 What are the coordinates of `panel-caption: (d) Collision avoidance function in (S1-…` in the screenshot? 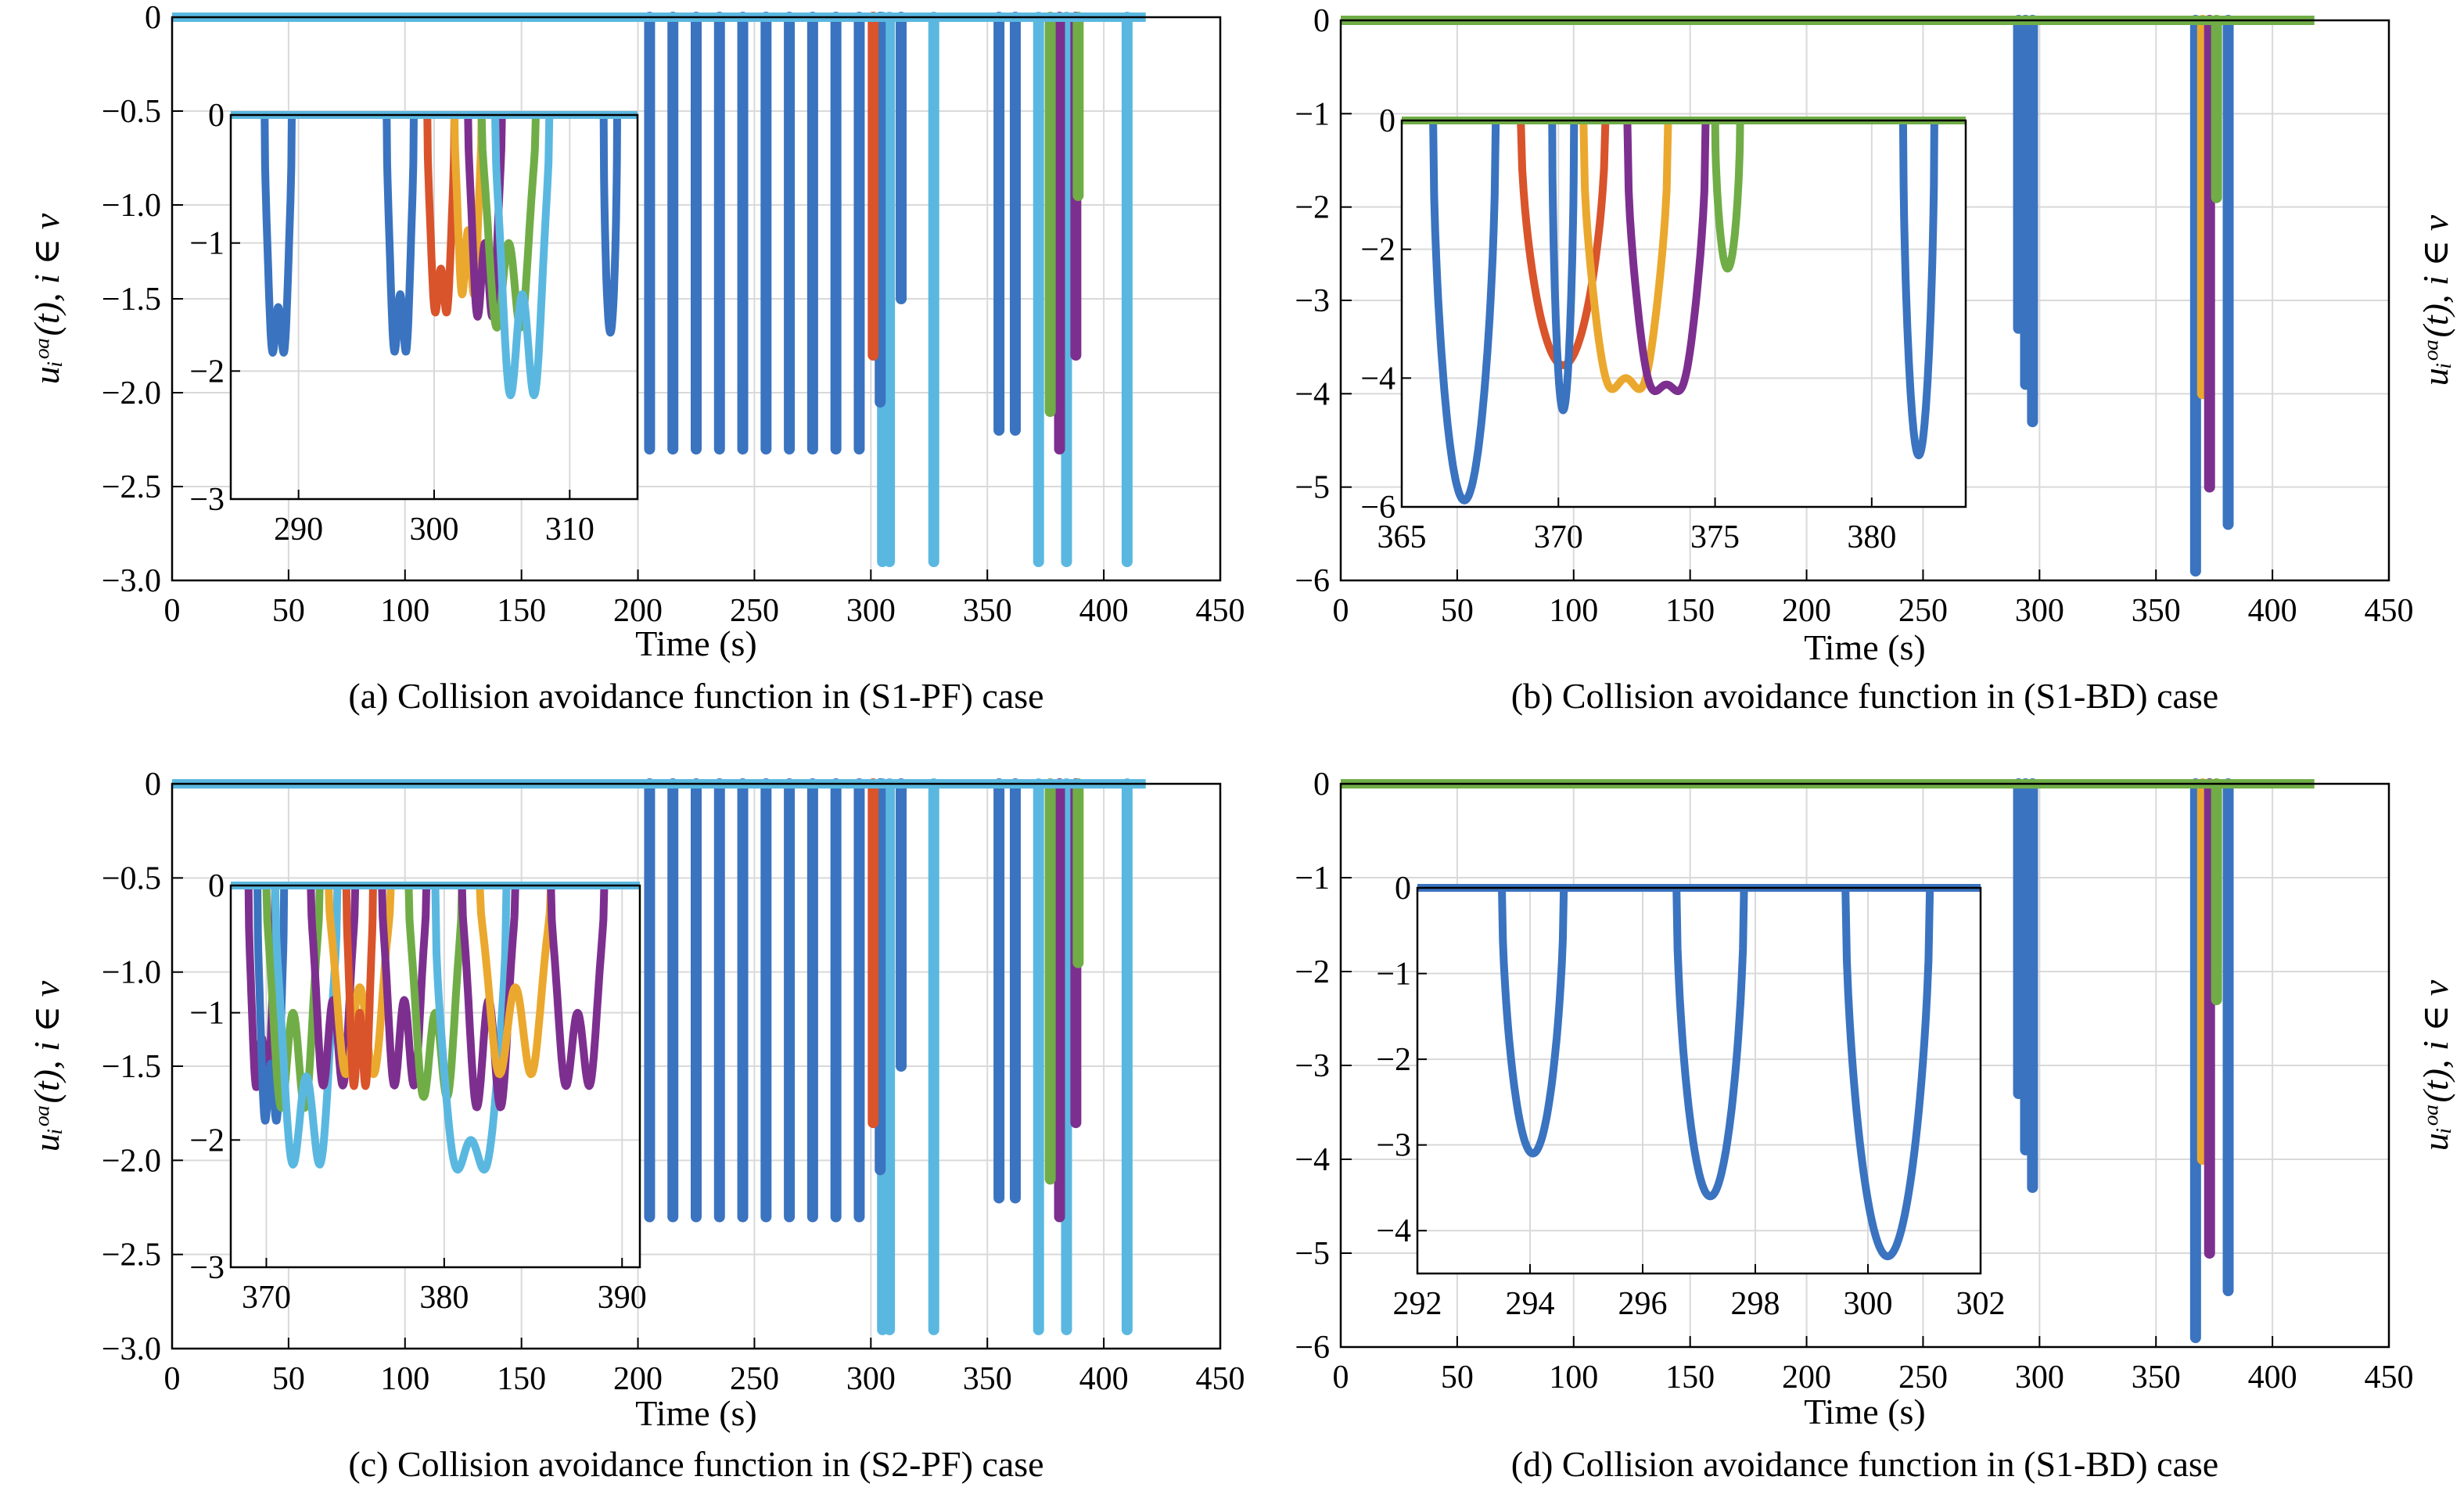 It's located at (1864, 1464).